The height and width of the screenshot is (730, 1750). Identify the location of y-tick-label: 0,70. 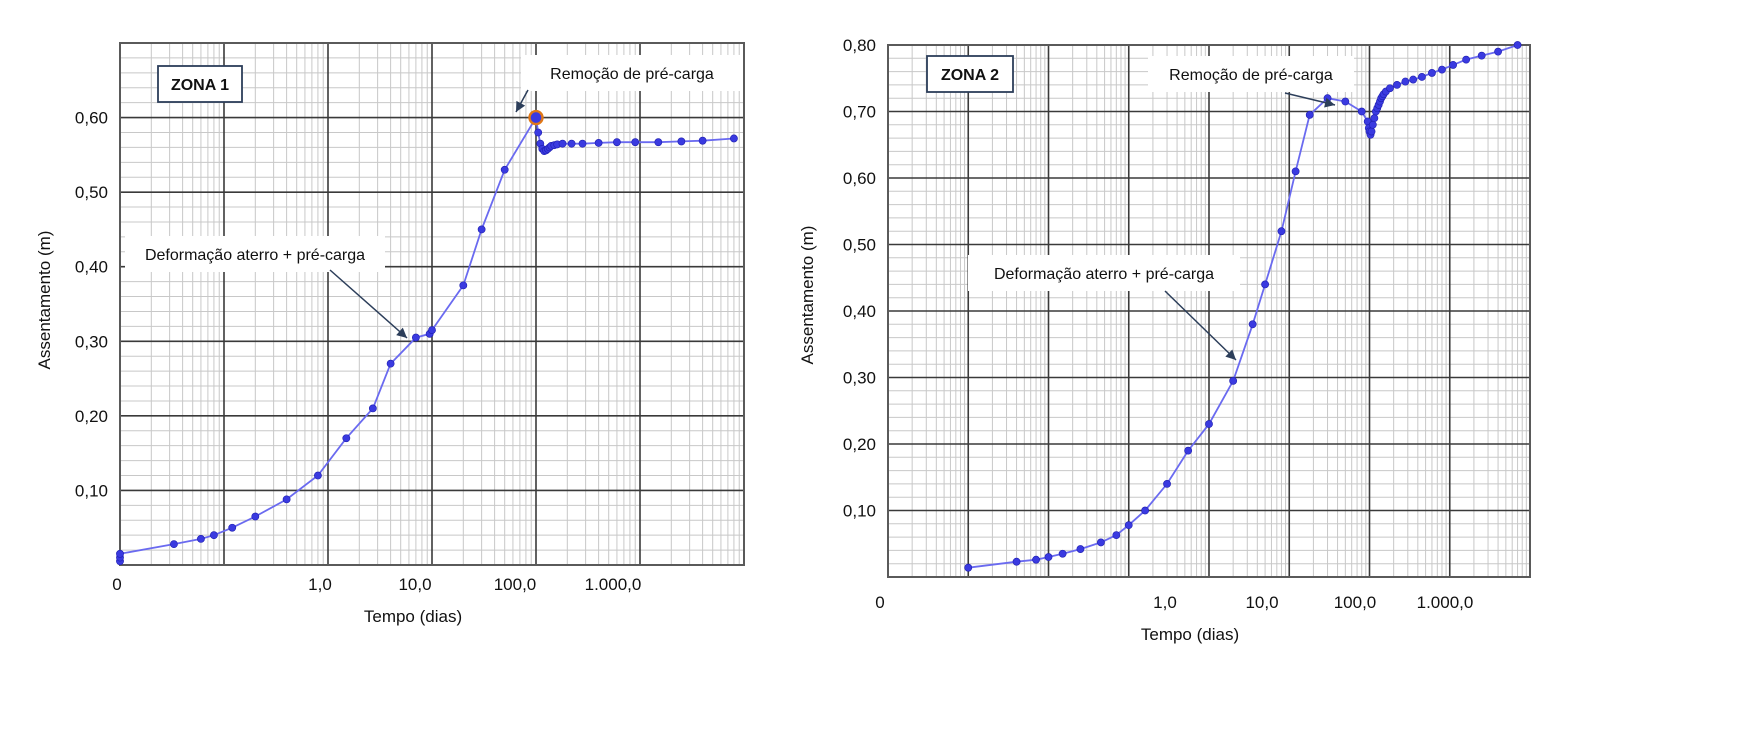
(859, 112).